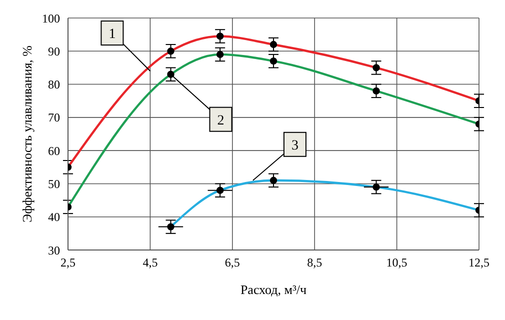 Image resolution: width=505 pixels, height=320 pixels. I want to click on annotation: 2, so click(220, 120).